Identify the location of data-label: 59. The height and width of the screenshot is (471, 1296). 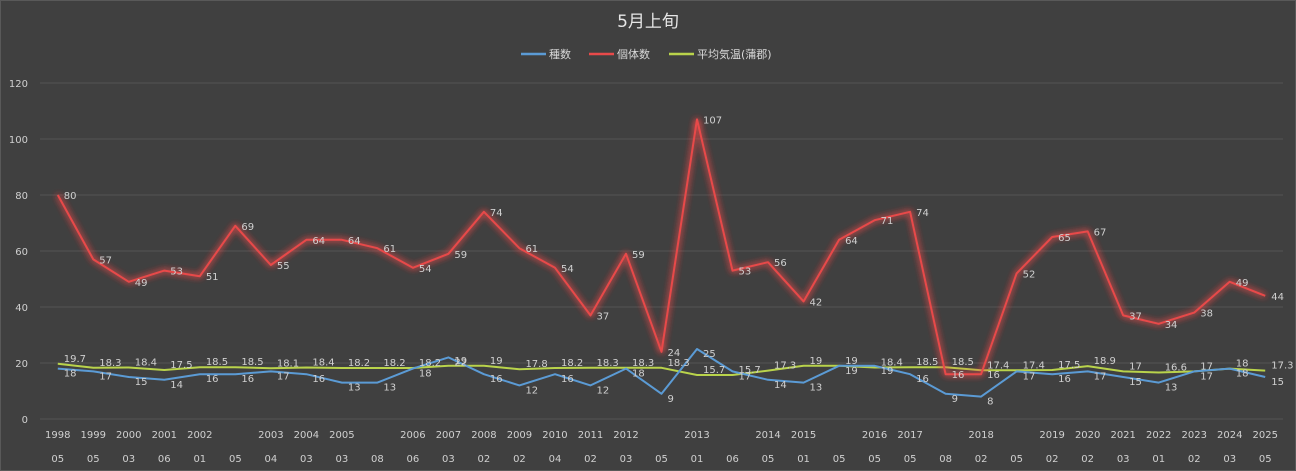
(638, 255).